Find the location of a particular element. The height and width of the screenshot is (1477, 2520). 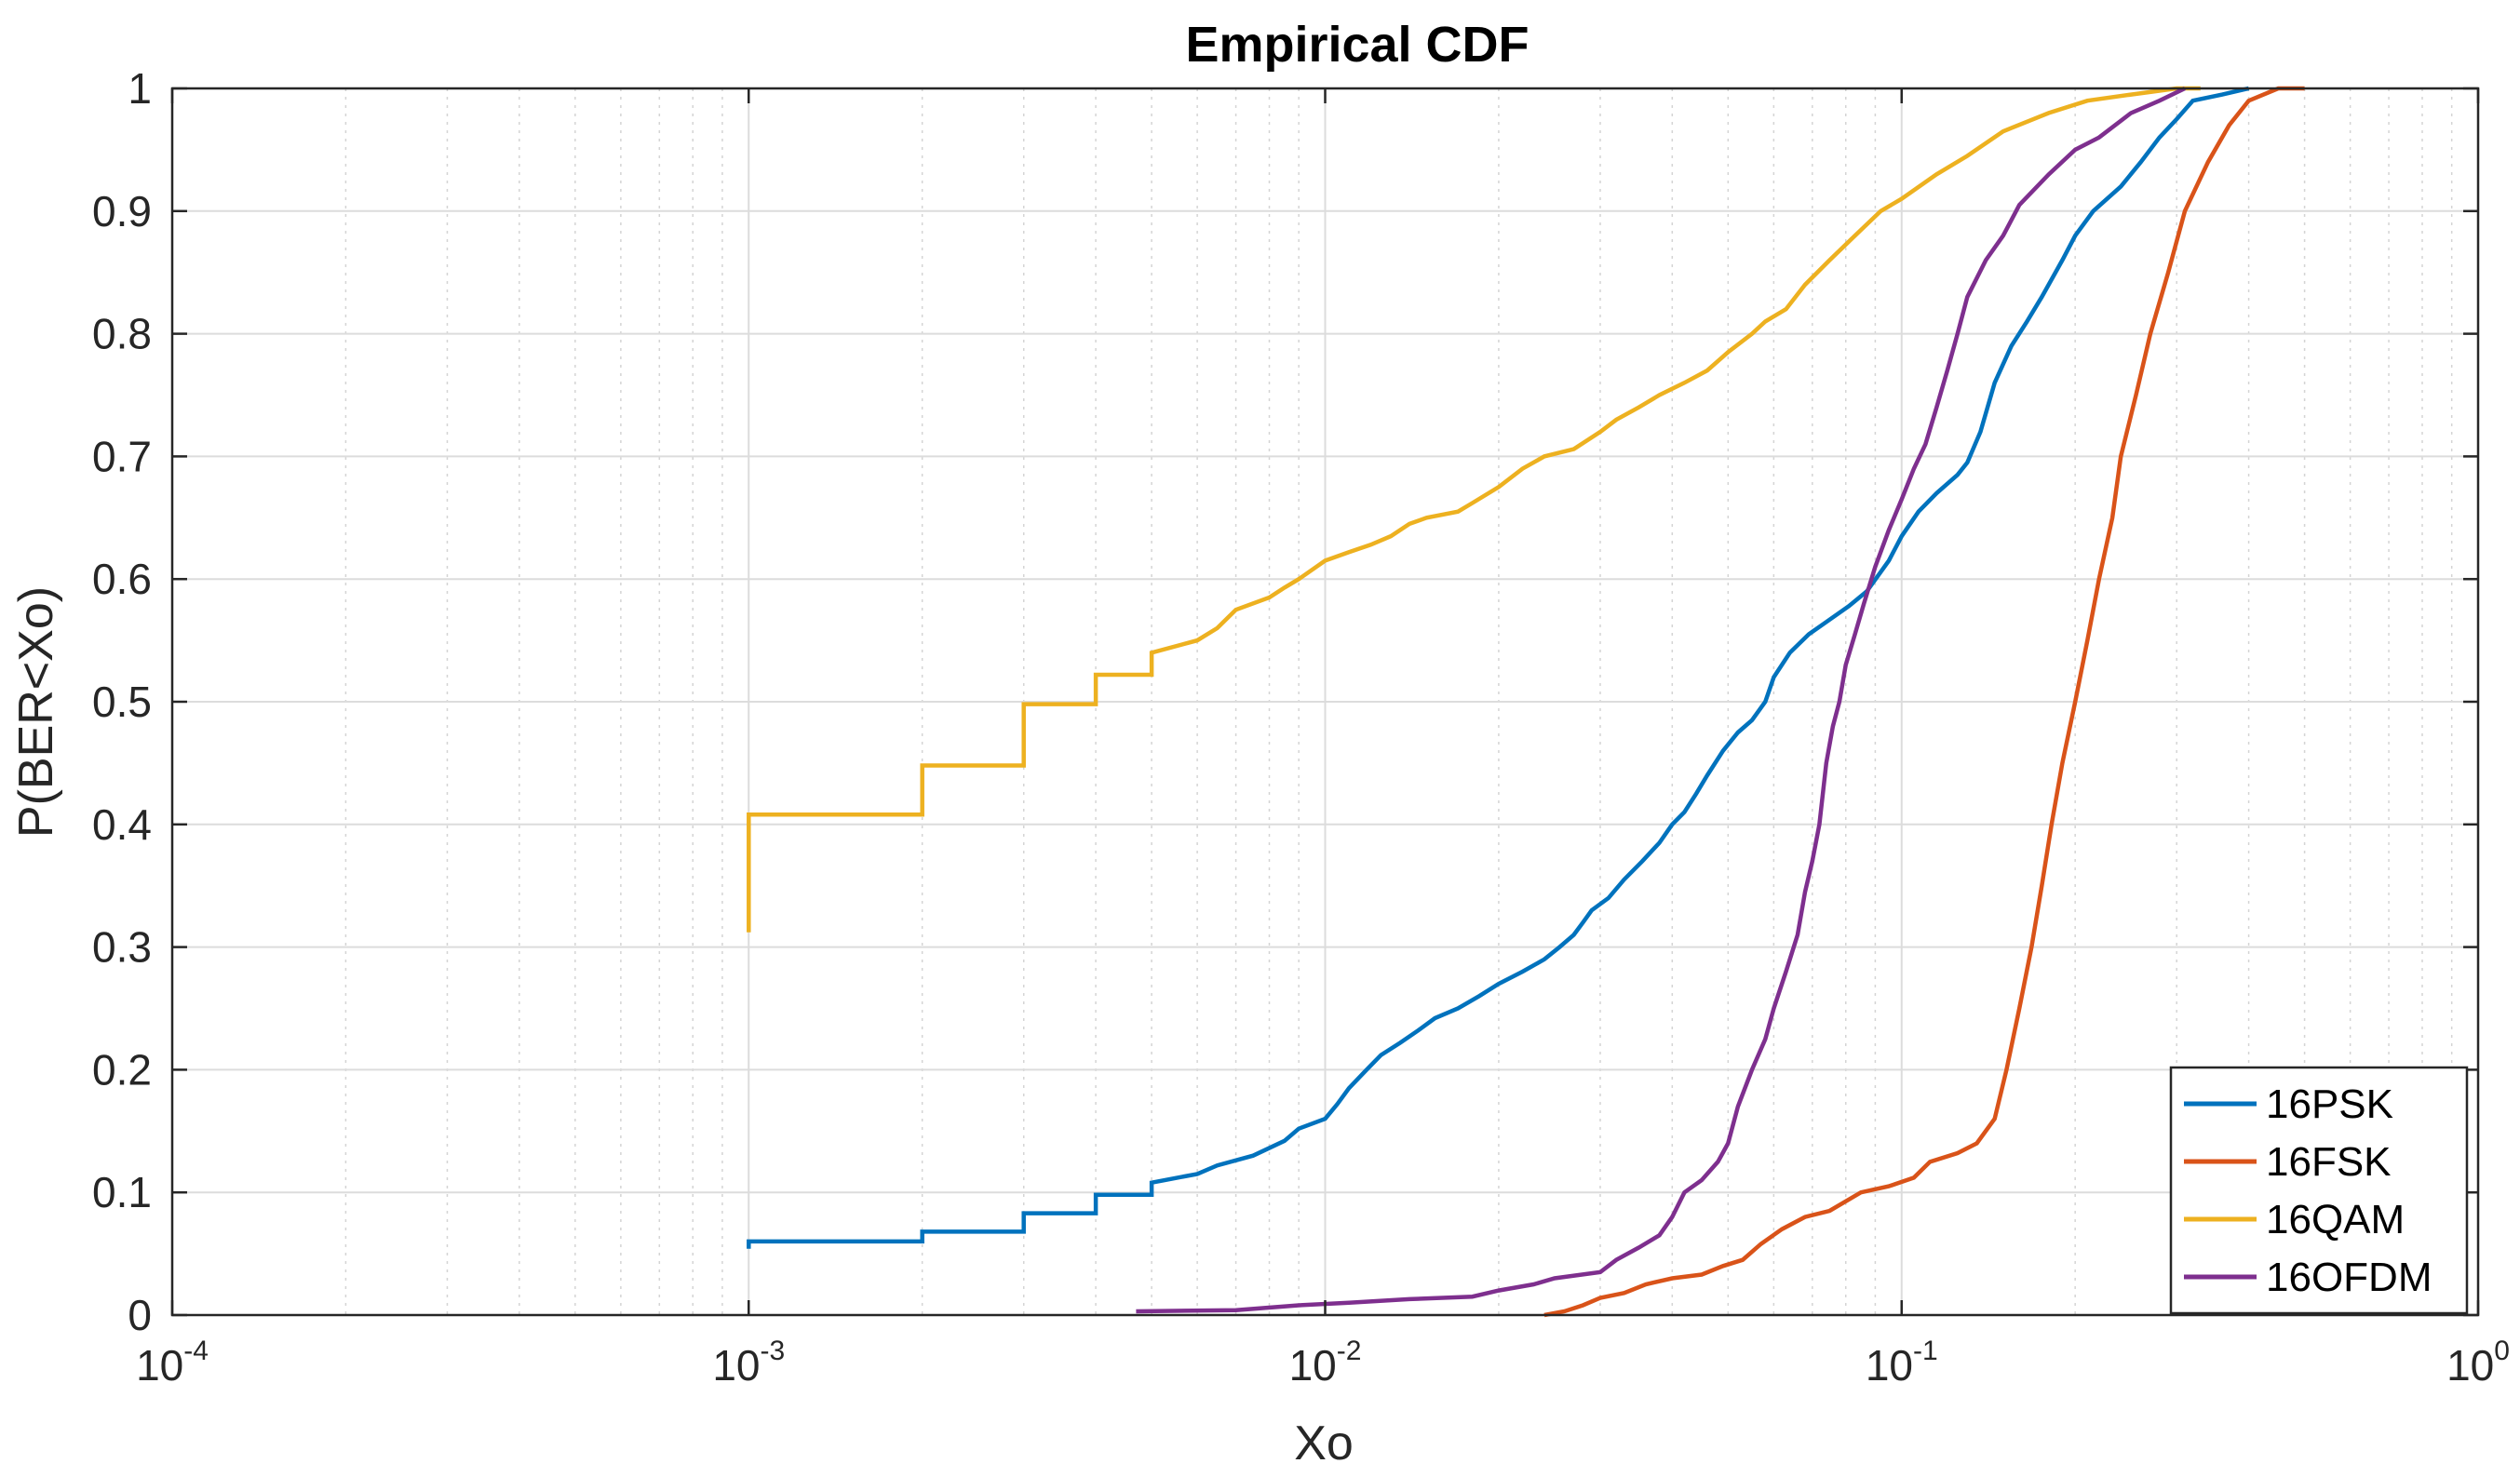

y-axis-title: P(BER<Xo) is located at coordinates (36, 712).